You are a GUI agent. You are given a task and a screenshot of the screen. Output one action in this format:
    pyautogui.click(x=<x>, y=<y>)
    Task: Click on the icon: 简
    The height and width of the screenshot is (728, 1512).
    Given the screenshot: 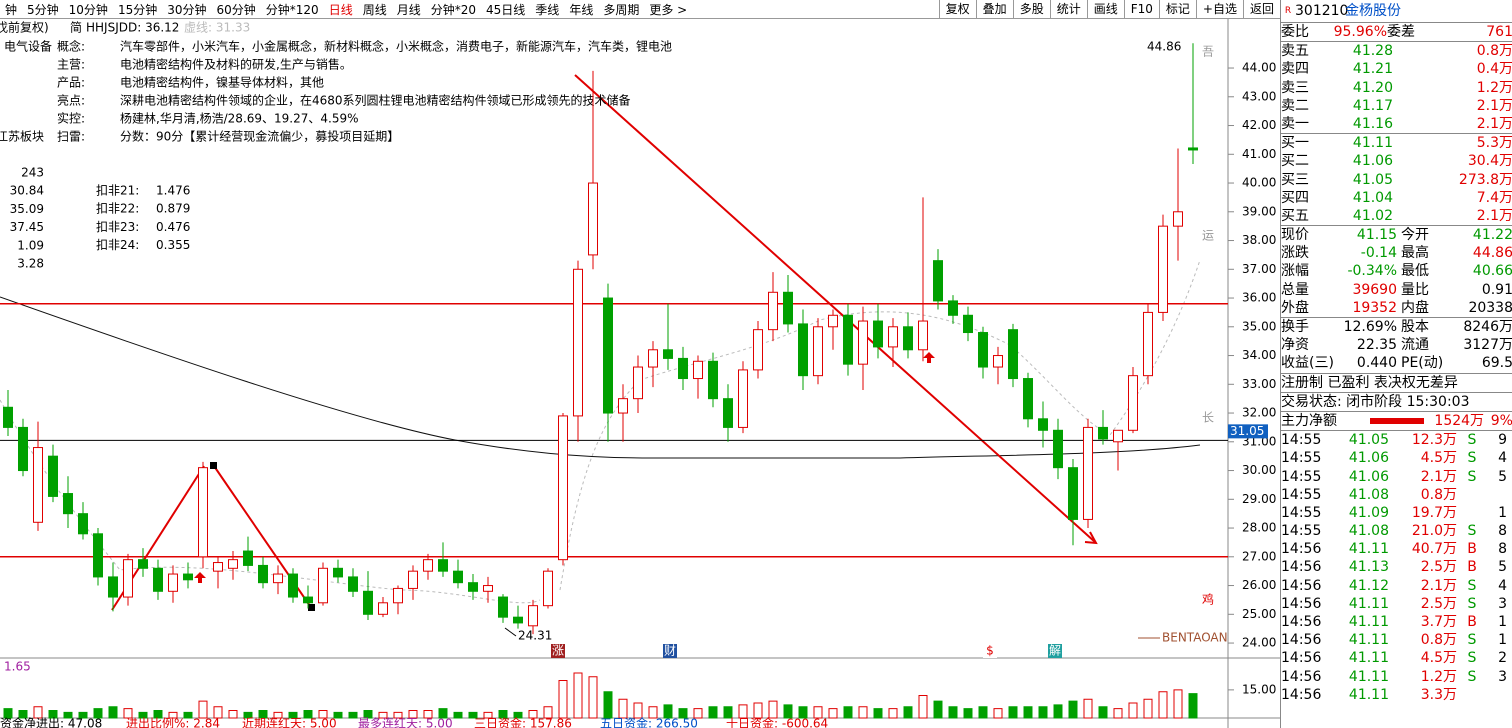 What is the action you would take?
    pyautogui.click(x=76, y=28)
    